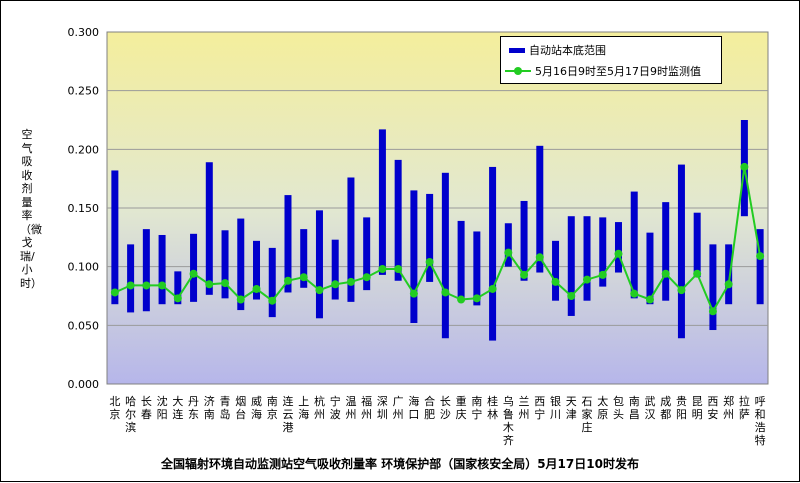 Image resolution: width=800 pixels, height=483 pixels. I want to click on x-tick-label: 温州, so click(350, 408).